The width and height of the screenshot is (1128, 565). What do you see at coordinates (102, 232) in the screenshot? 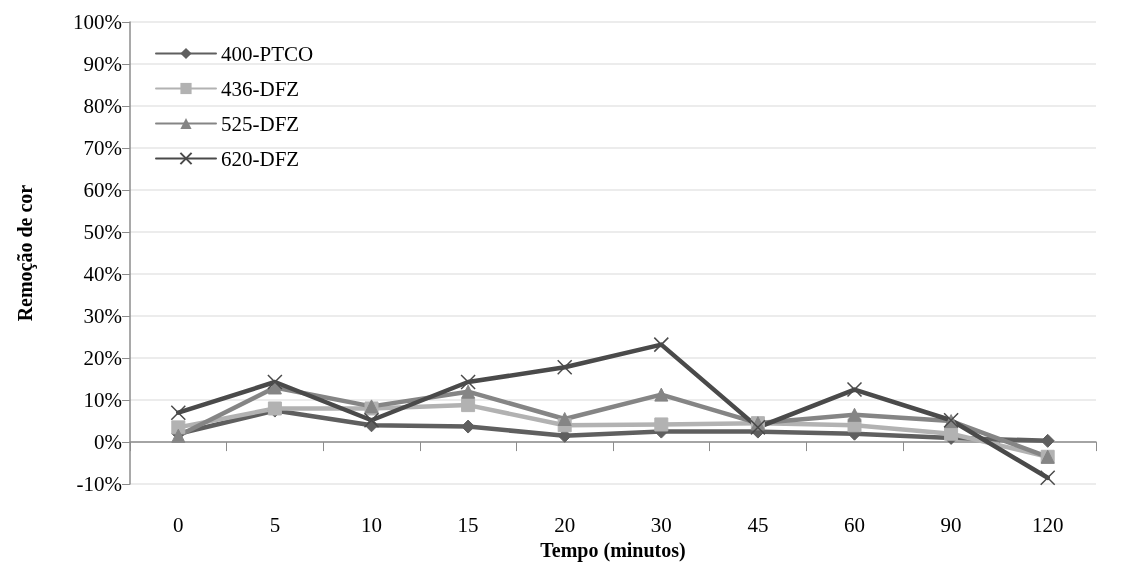
I see `y-tick-label: 50%` at bounding box center [102, 232].